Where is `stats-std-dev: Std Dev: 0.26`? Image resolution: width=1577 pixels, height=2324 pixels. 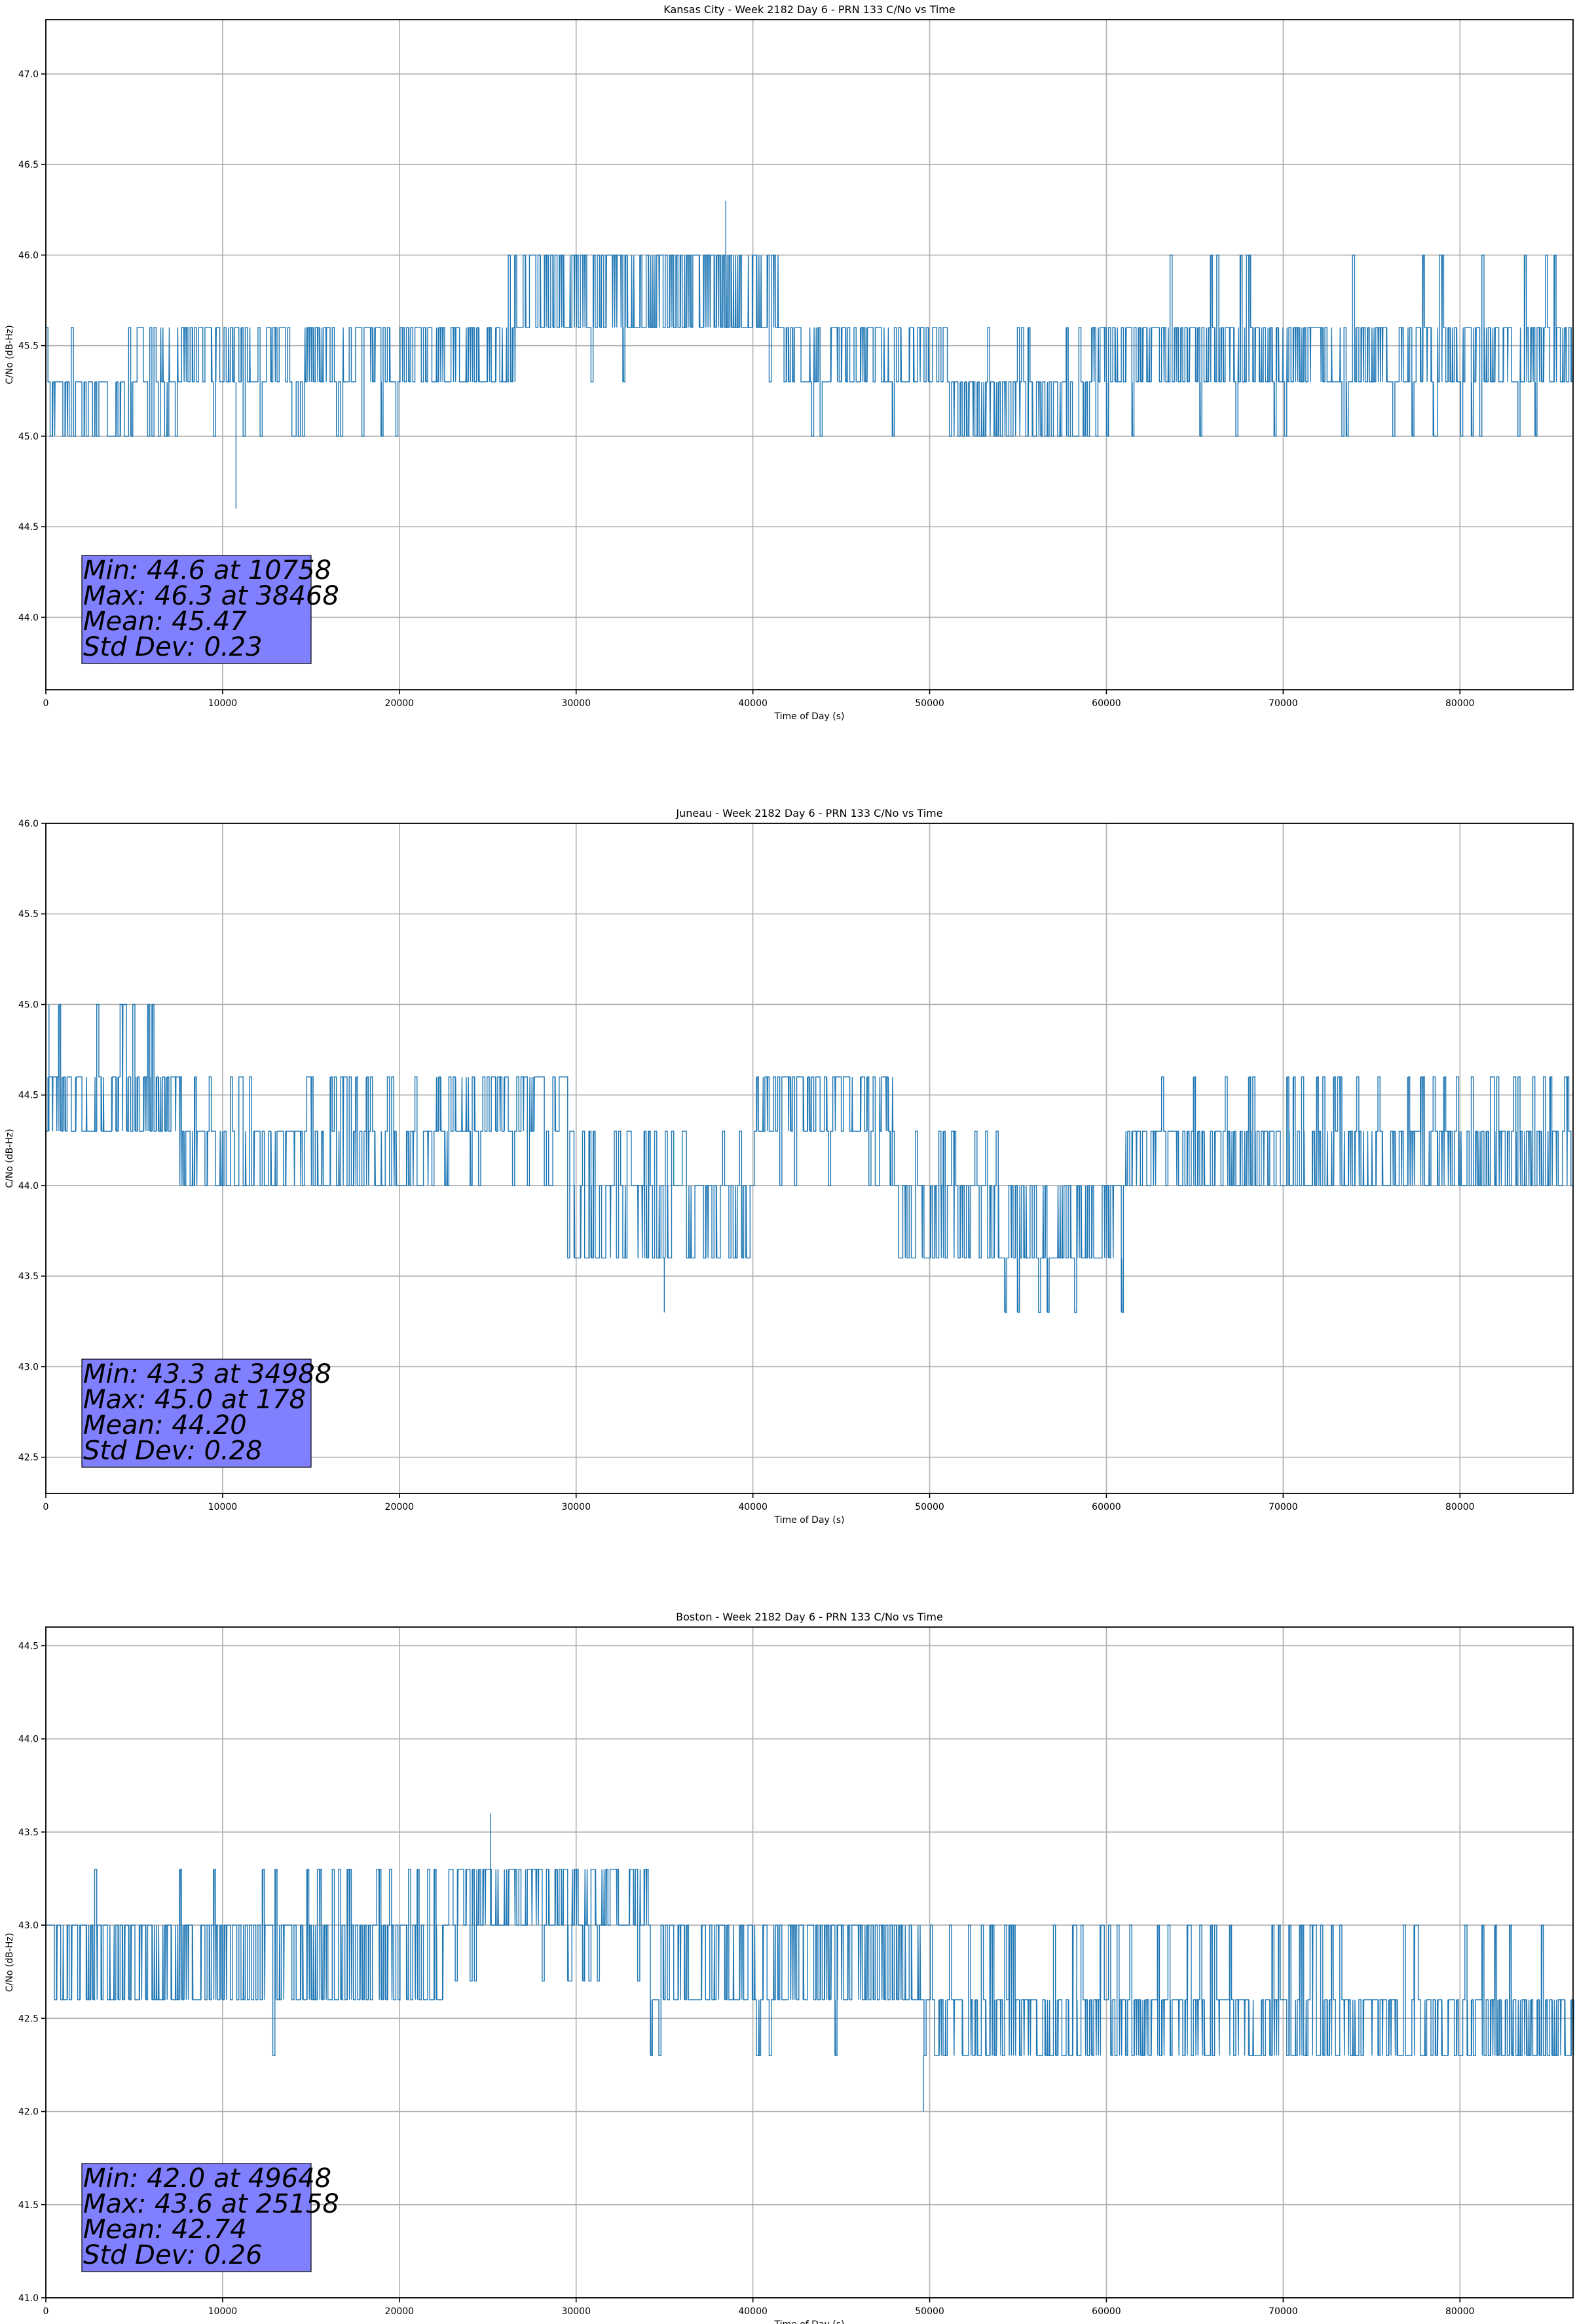
stats-std-dev: Std Dev: 0.26 is located at coordinates (173, 2255).